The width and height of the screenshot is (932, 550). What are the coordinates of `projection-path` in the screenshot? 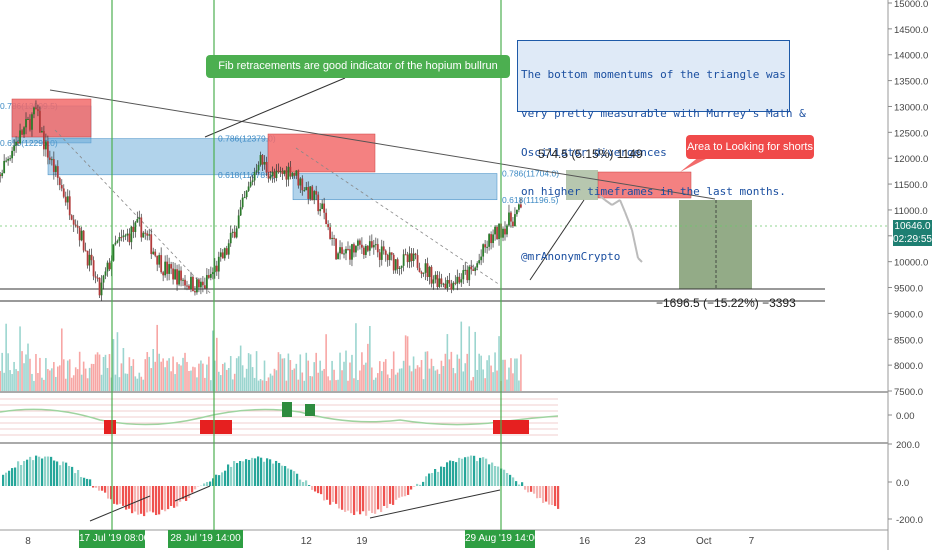 It's located at (608, 202).